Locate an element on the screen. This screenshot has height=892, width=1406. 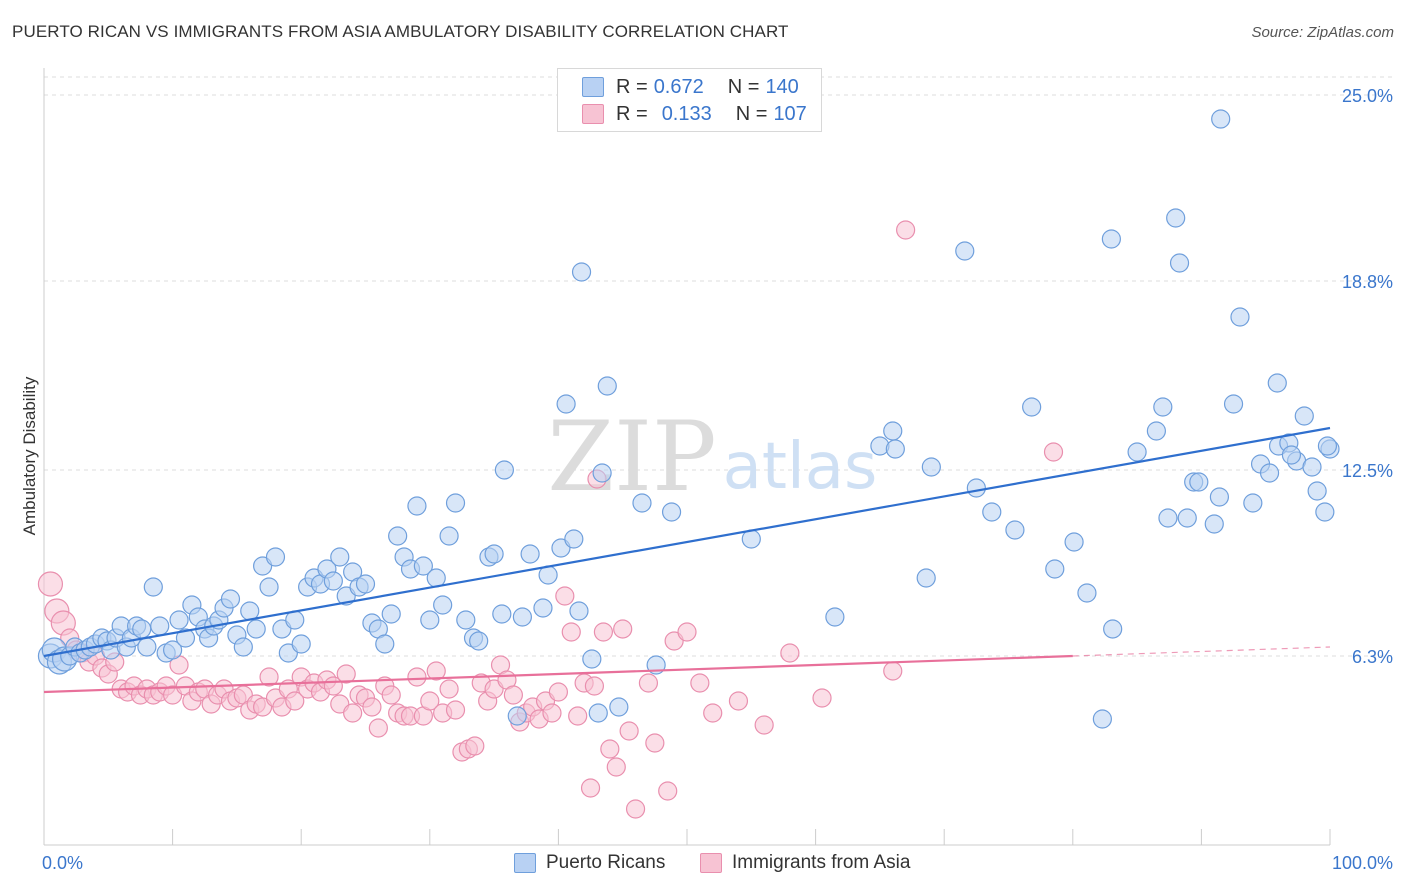
bottom-legend-label: Puerto Ricans is located at coordinates (606, 862).